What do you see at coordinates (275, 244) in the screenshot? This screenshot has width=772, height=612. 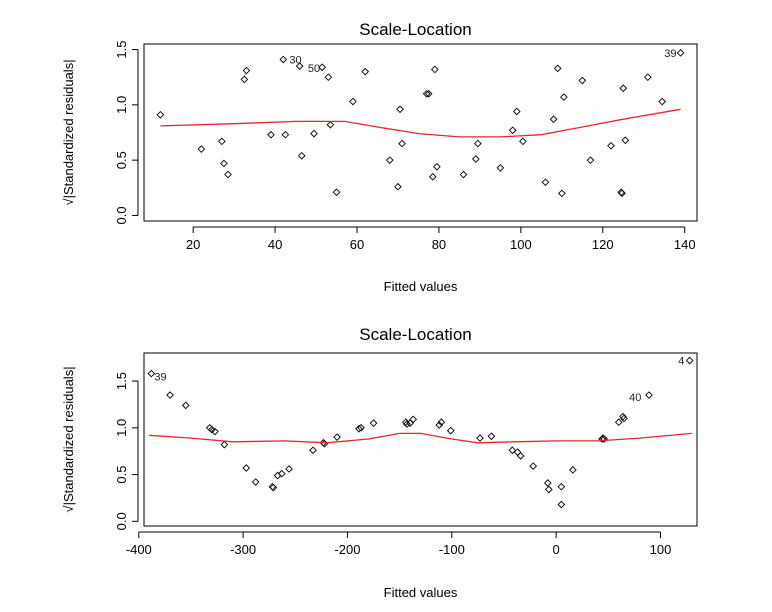 I see `x-tick-label: 40` at bounding box center [275, 244].